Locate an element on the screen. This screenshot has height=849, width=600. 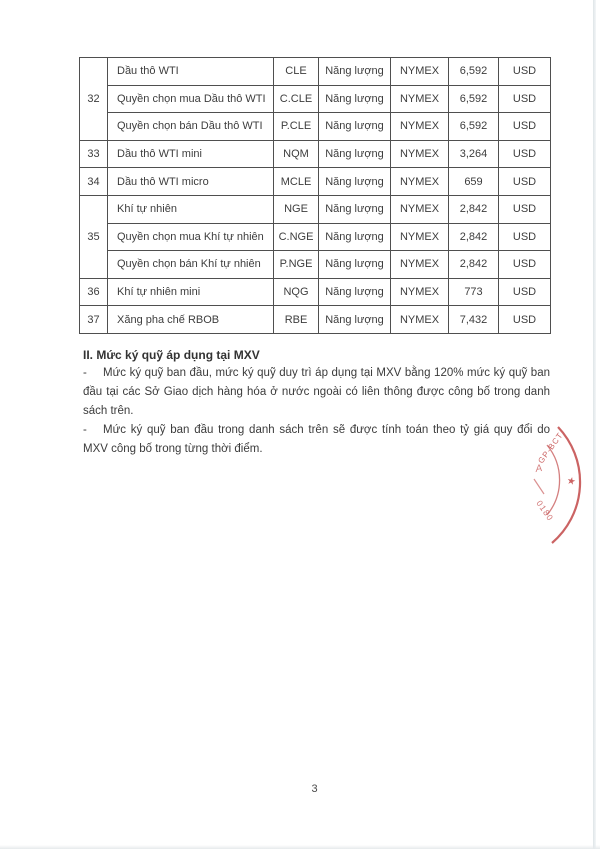
section-heading: II. Mức ký quỹ áp dụng tại MXV is located at coordinates (171, 355).